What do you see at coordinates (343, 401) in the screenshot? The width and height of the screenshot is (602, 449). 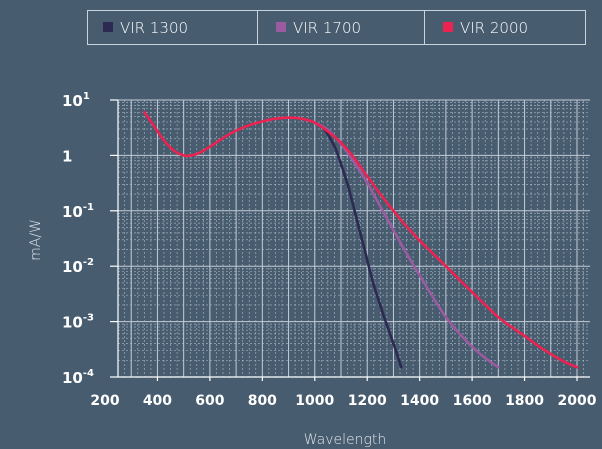 I see `x-tick-labels: 200 400 600 800 1000 1200 1400 1600 1800 2000` at bounding box center [343, 401].